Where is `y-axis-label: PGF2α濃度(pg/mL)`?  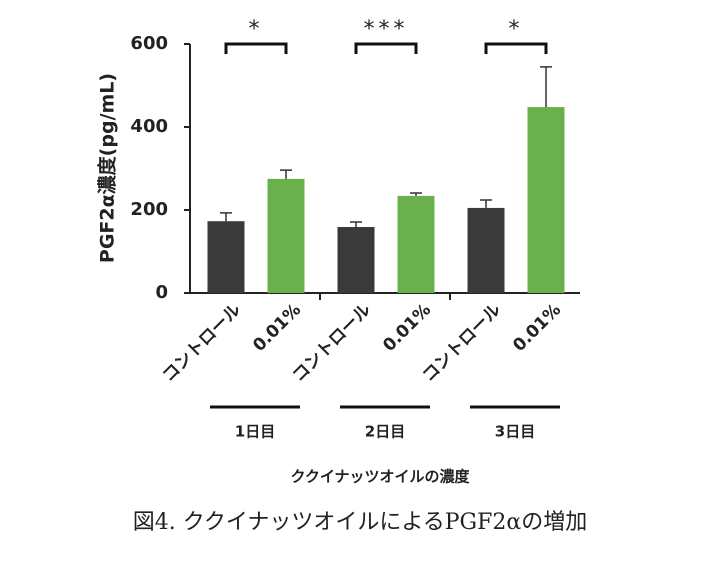 y-axis-label: PGF2α濃度(pg/mL) is located at coordinates (107, 168).